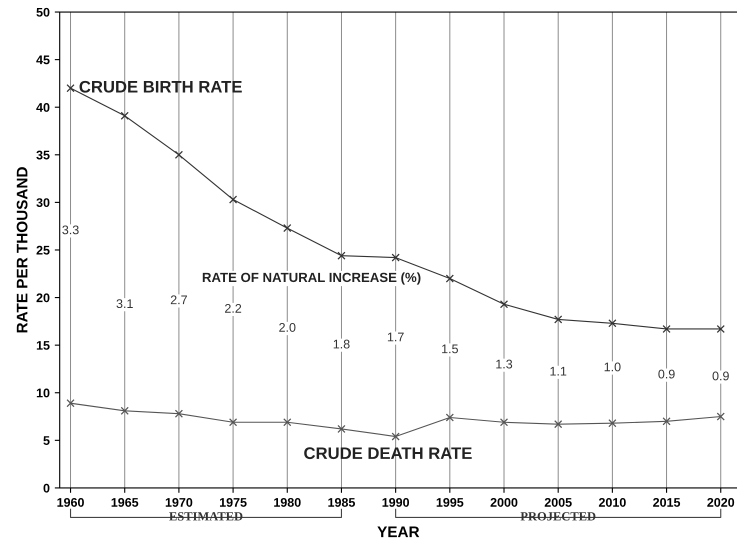 The width and height of the screenshot is (737, 547). Describe the element at coordinates (43, 12) in the screenshot. I see `y-tick-label: 50` at that location.